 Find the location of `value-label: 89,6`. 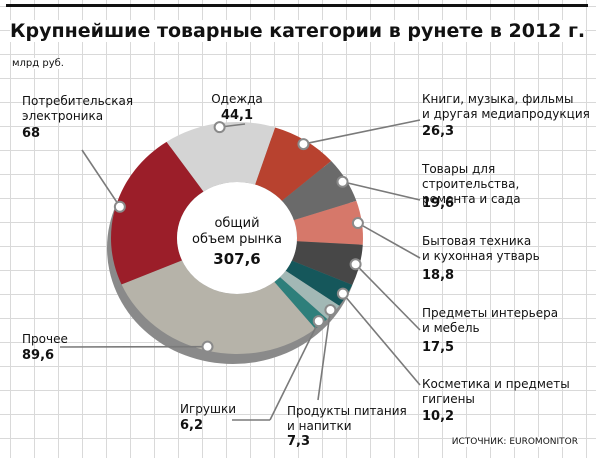

value-label: 89,6 is located at coordinates (38, 355).